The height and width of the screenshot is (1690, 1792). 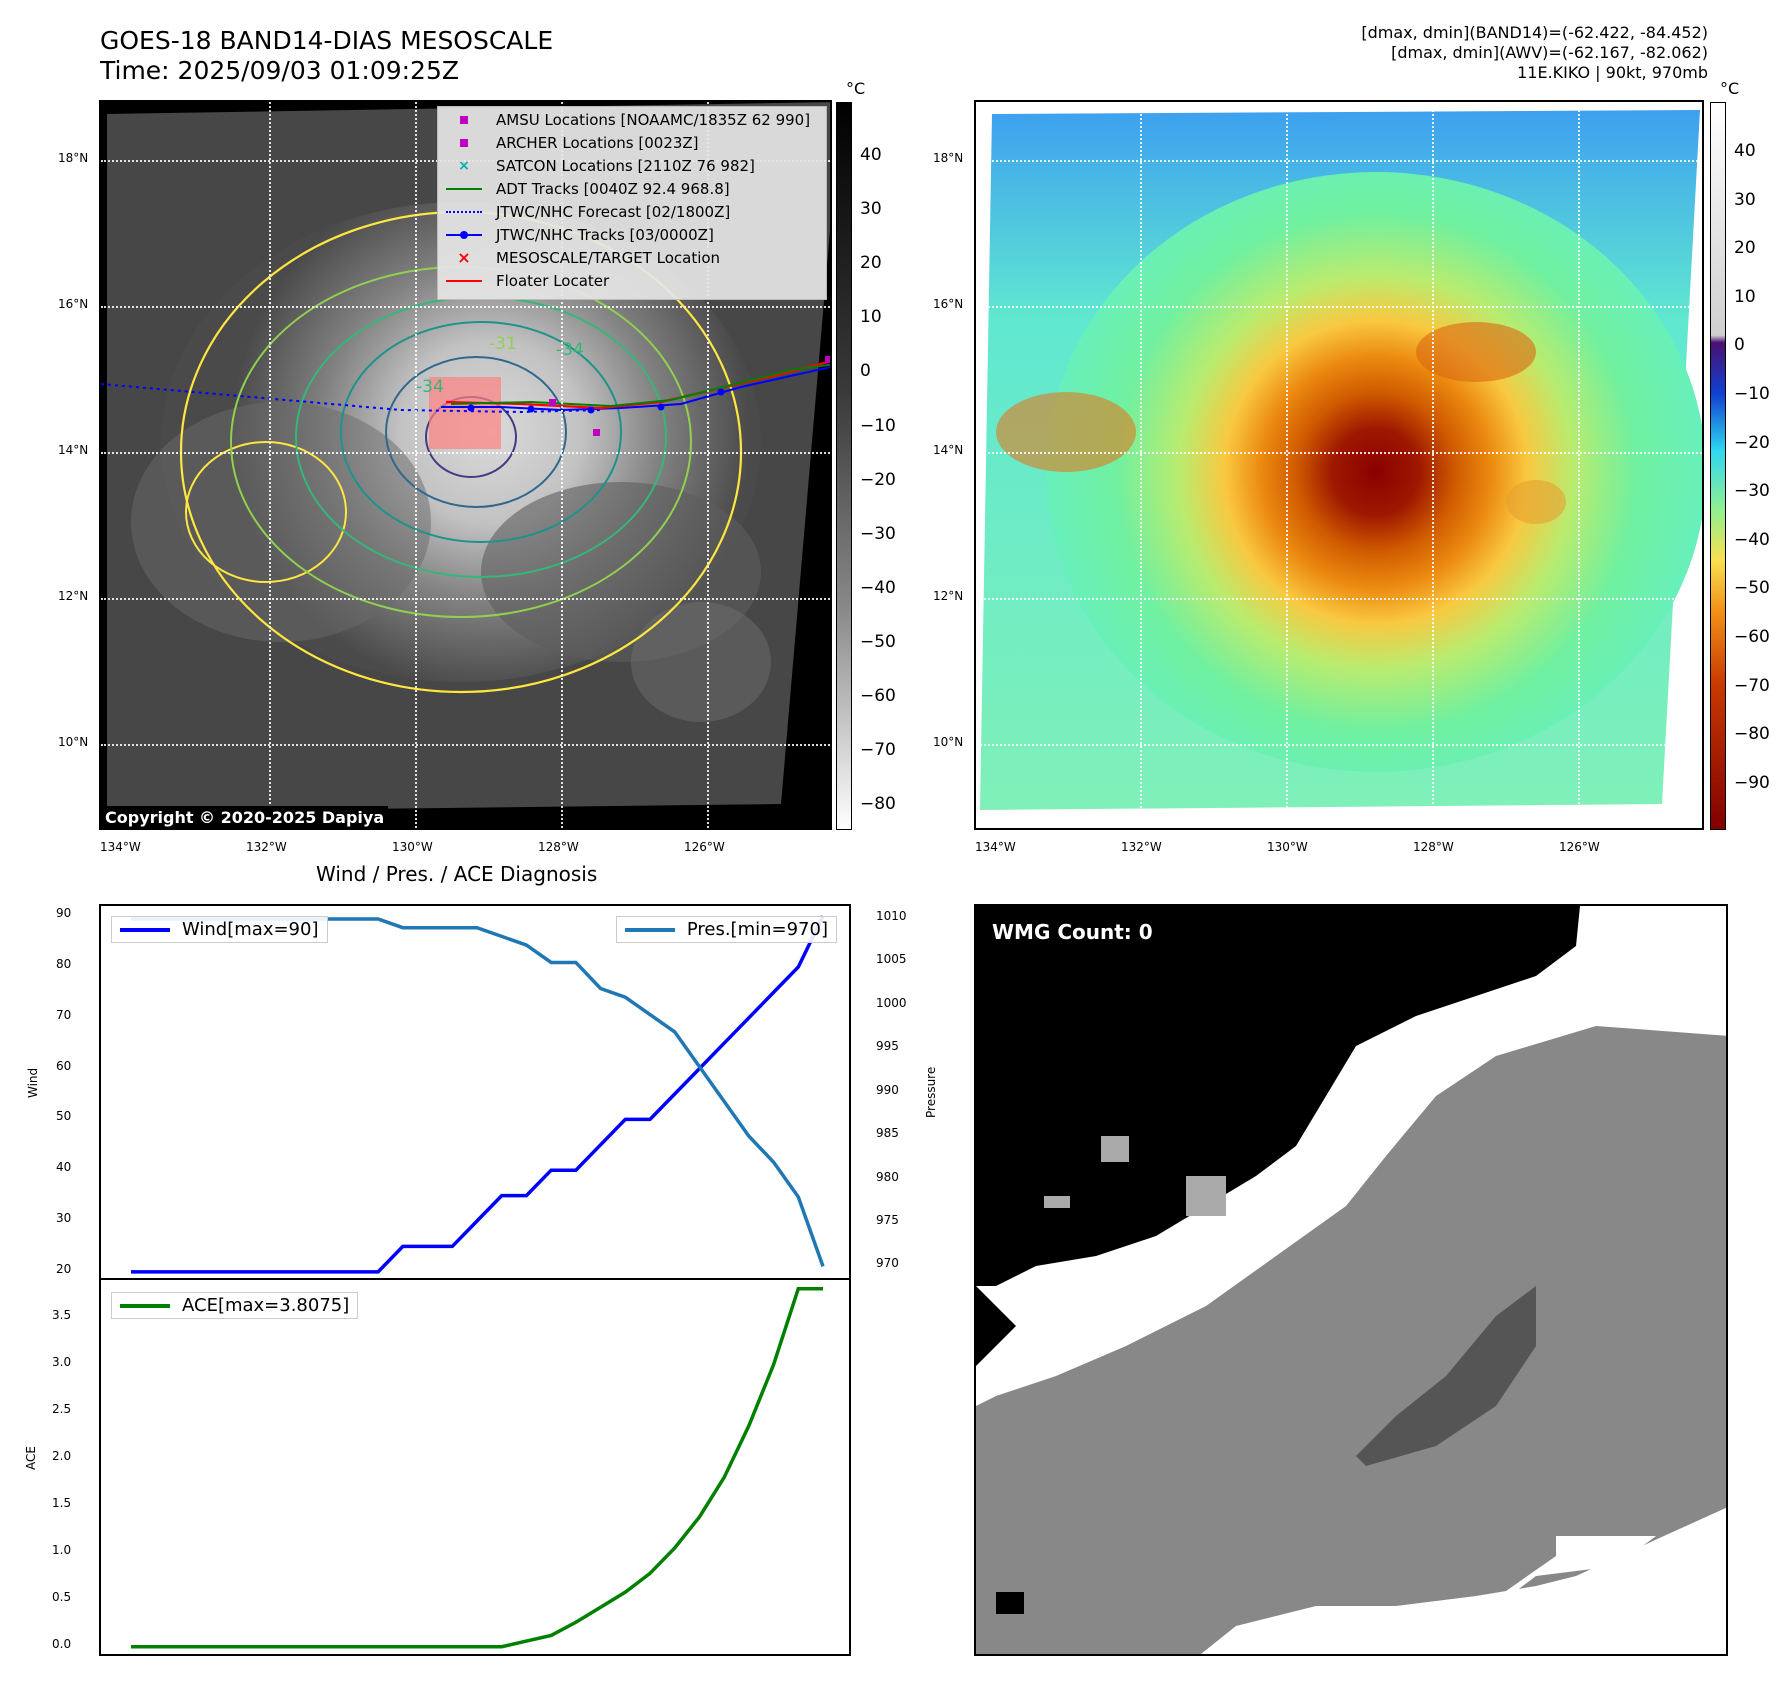 What do you see at coordinates (503, 344) in the screenshot?
I see `contour-label: -31` at bounding box center [503, 344].